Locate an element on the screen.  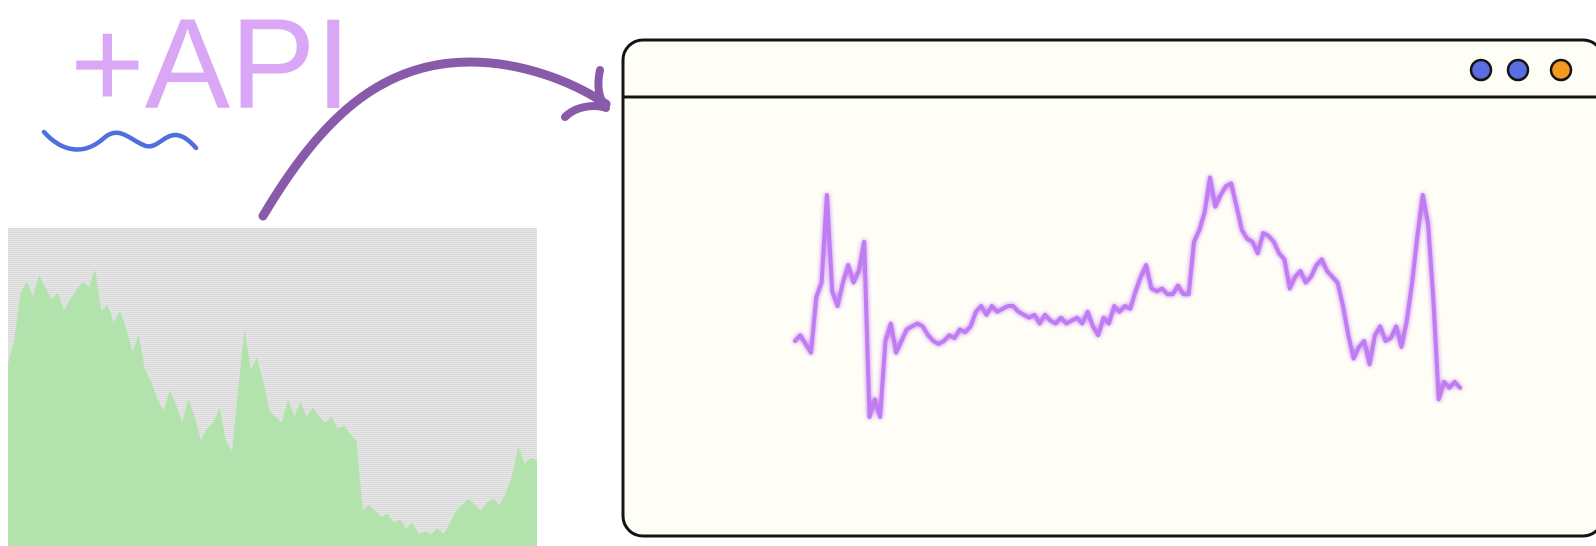
curved-arrow is located at coordinates (434, 139).